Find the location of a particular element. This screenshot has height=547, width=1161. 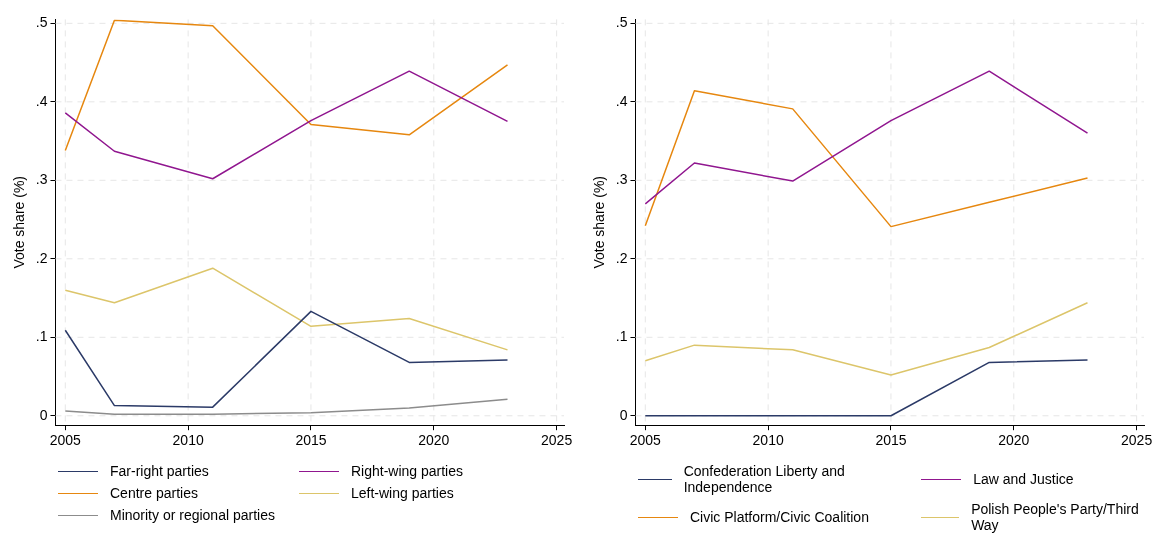

legend-label: Polish People's Party/Third Way is located at coordinates (1055, 517).